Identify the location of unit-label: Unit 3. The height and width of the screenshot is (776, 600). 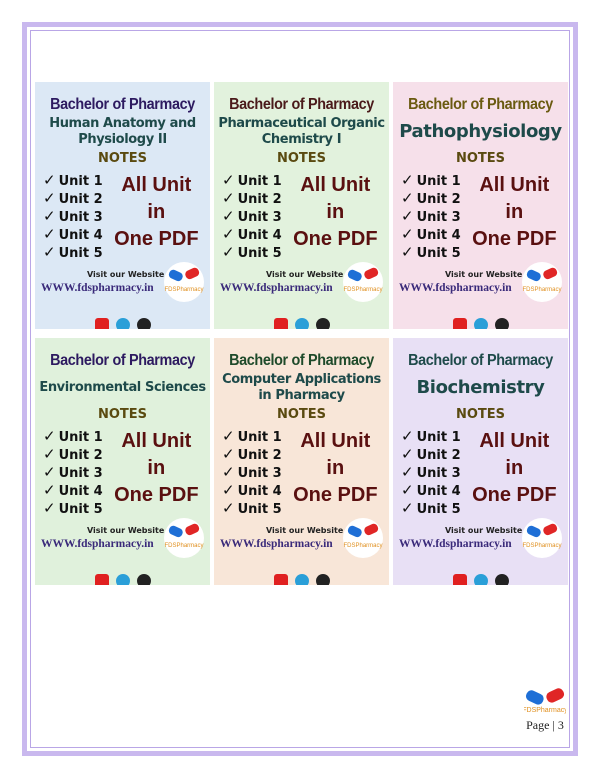
(80, 473).